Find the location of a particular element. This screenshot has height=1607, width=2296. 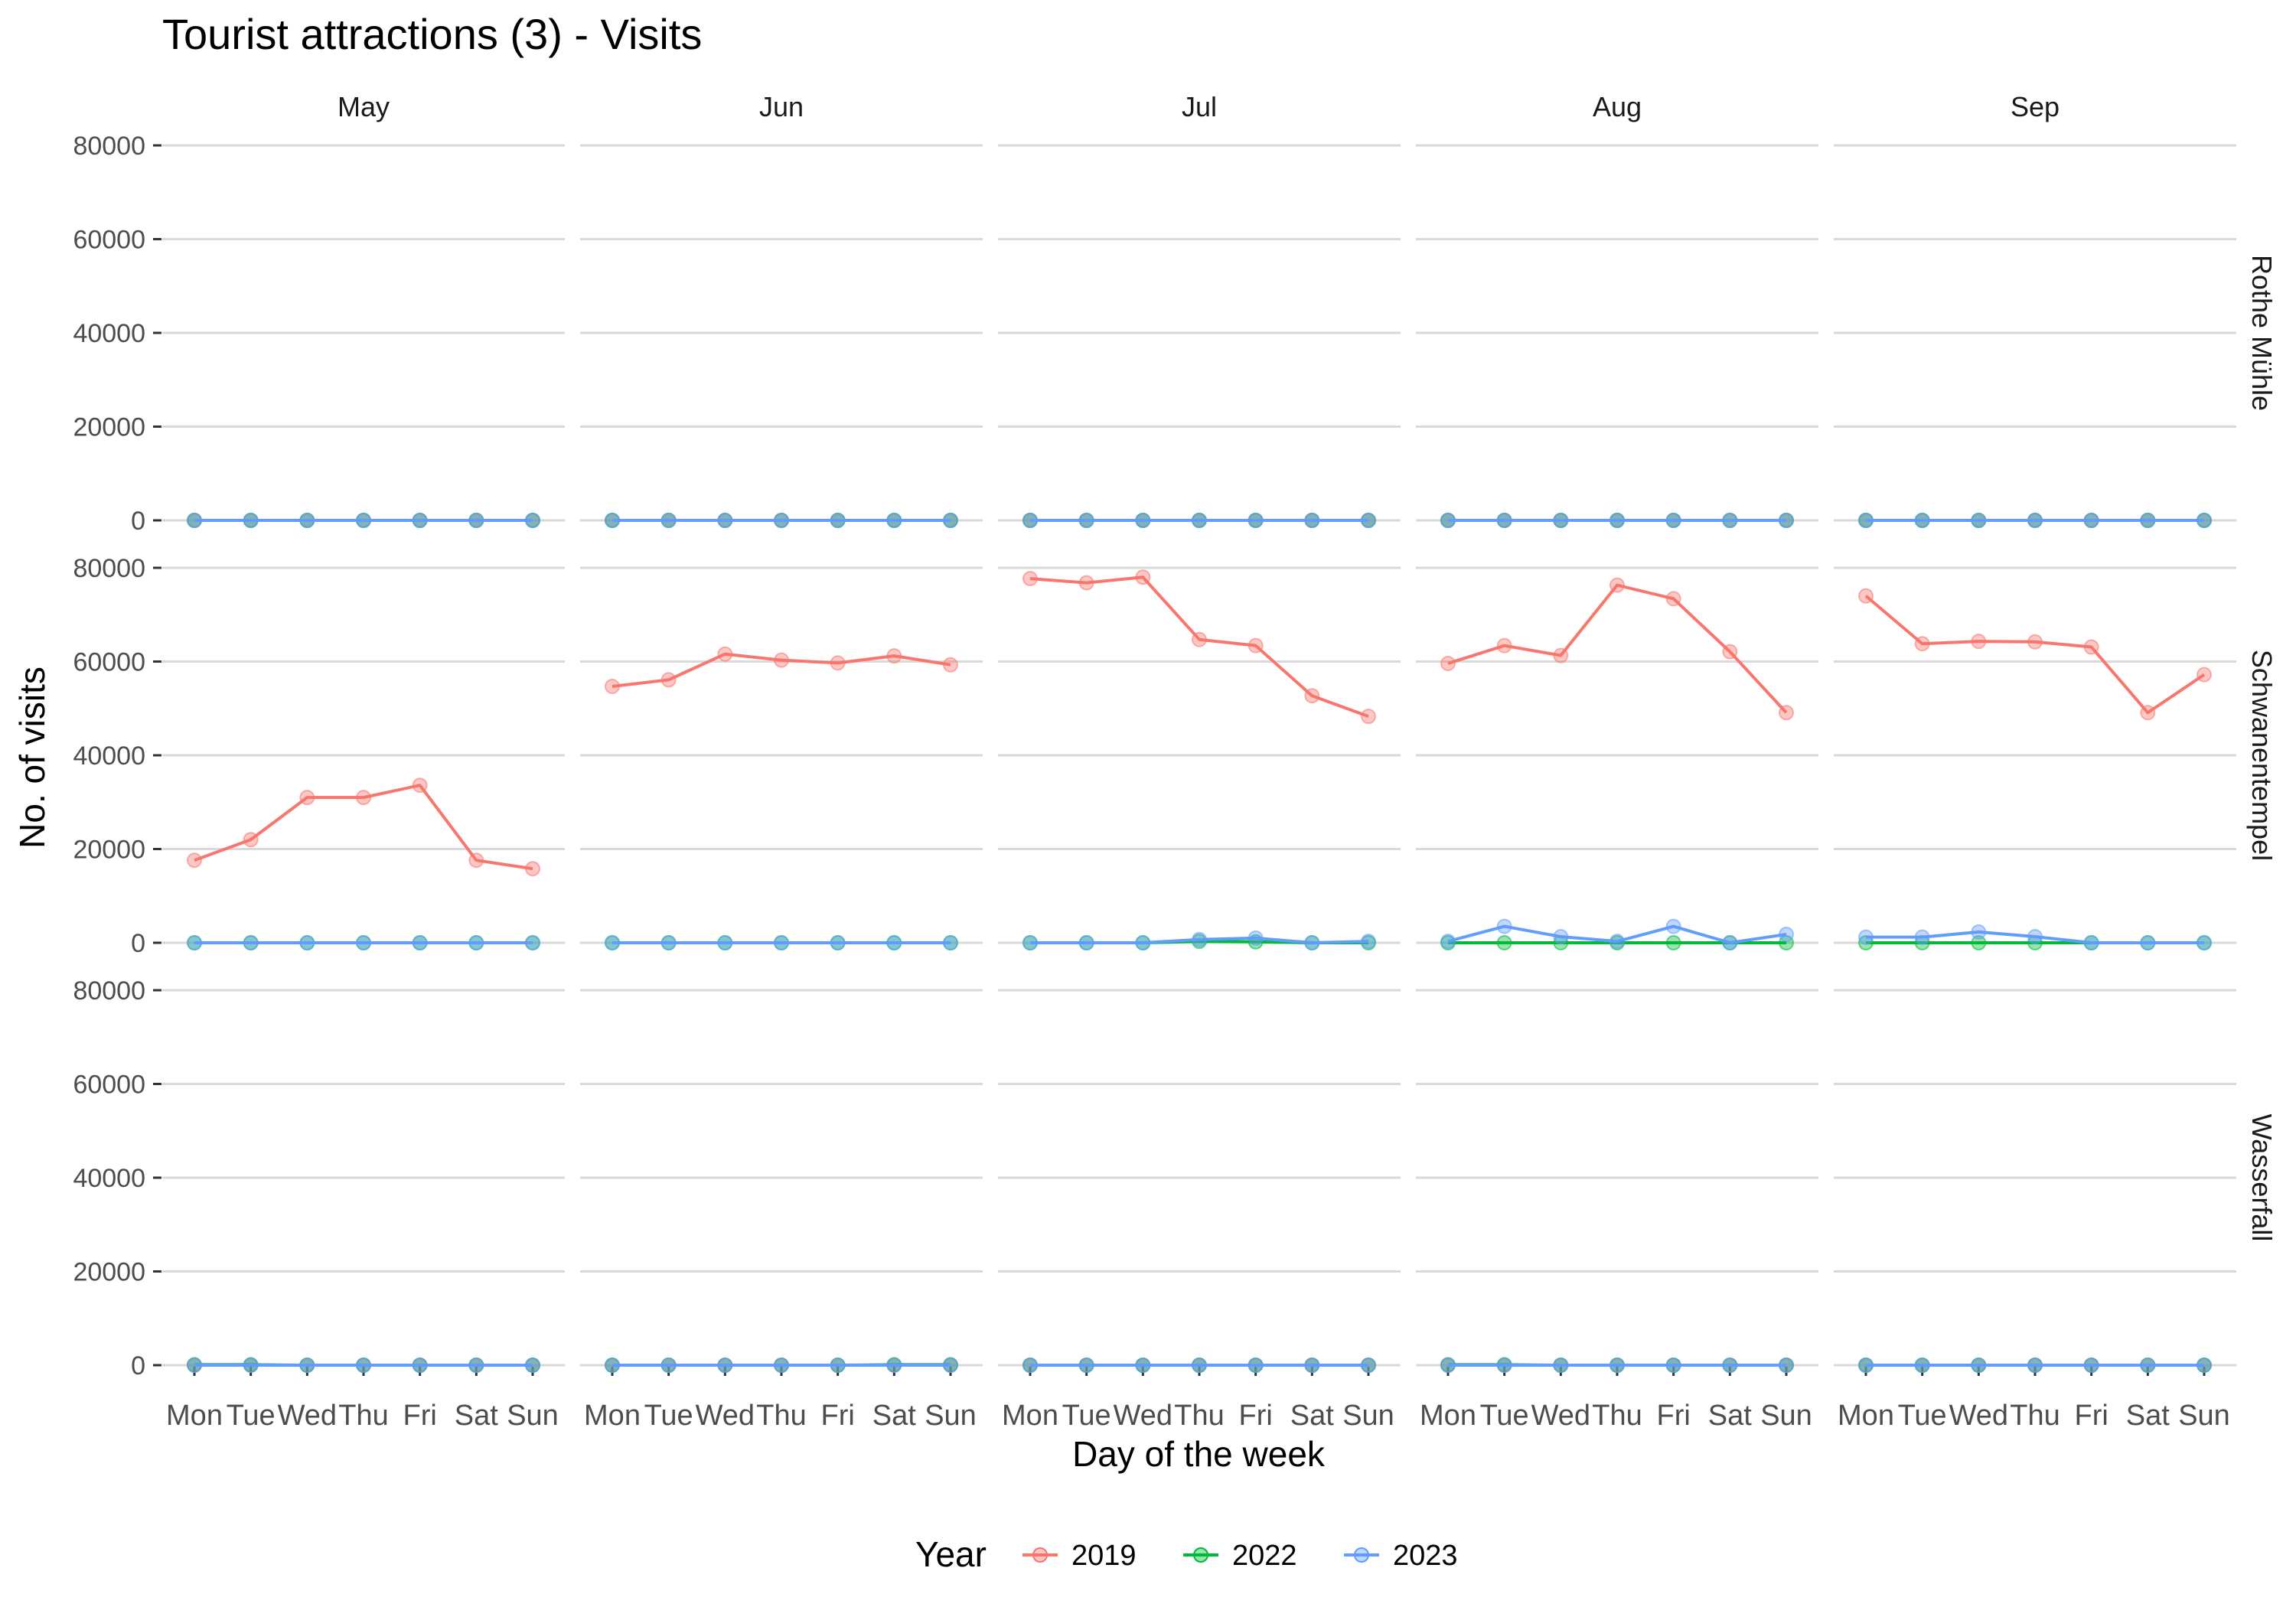

series-line-2023 is located at coordinates (1617, 934).